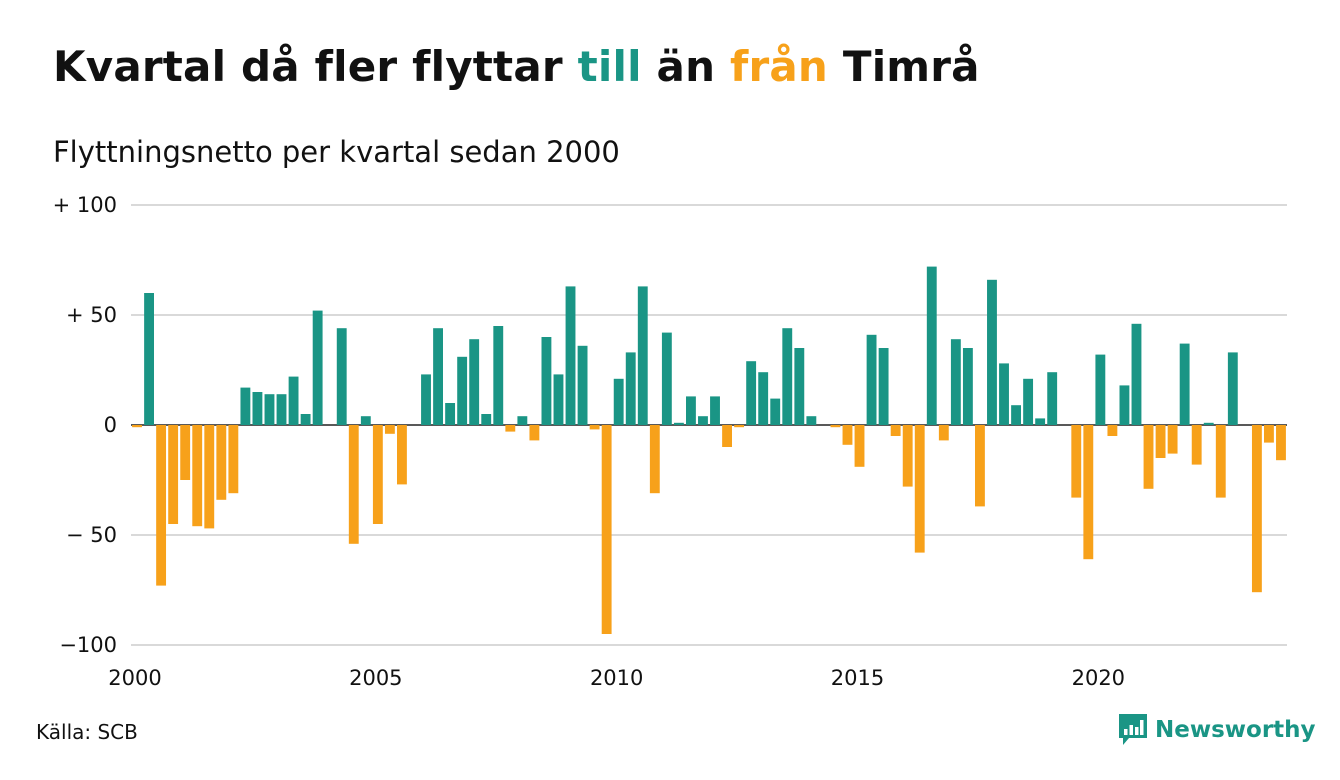 This screenshot has height=780, width=1340. Describe the element at coordinates (1217, 730) in the screenshot. I see `newsworthy-brand: Newsworthy` at that location.